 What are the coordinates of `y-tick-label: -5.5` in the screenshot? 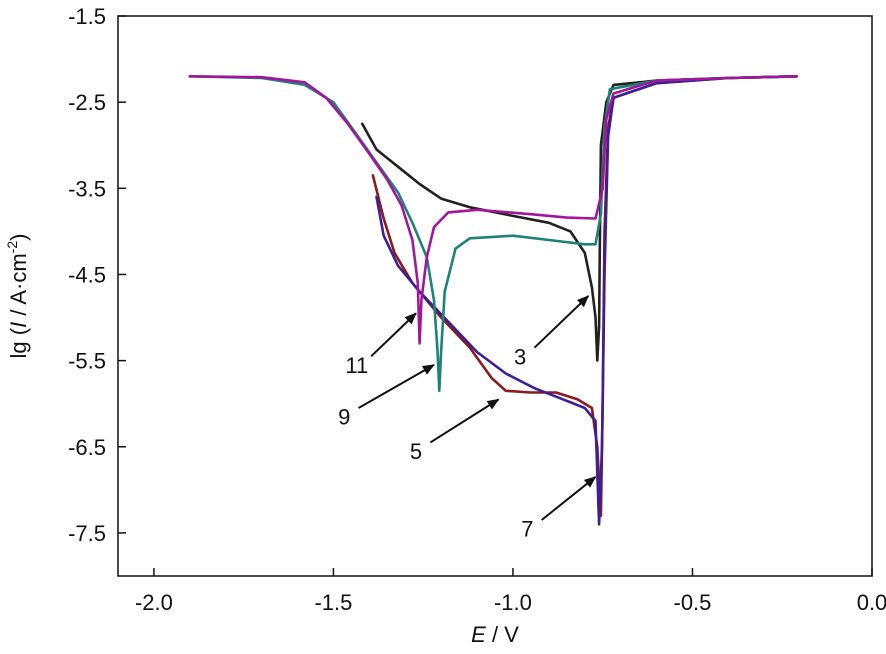 It's located at (87, 361).